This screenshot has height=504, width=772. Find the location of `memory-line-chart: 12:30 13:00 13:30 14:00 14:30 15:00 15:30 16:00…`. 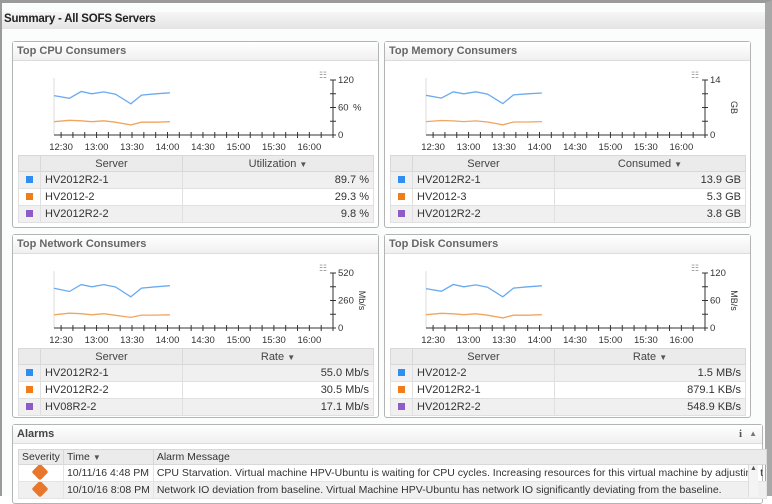

memory-line-chart: 12:30 13:00 13:30 14:00 14:30 15:00 15:30 16:00… is located at coordinates (580, 111).